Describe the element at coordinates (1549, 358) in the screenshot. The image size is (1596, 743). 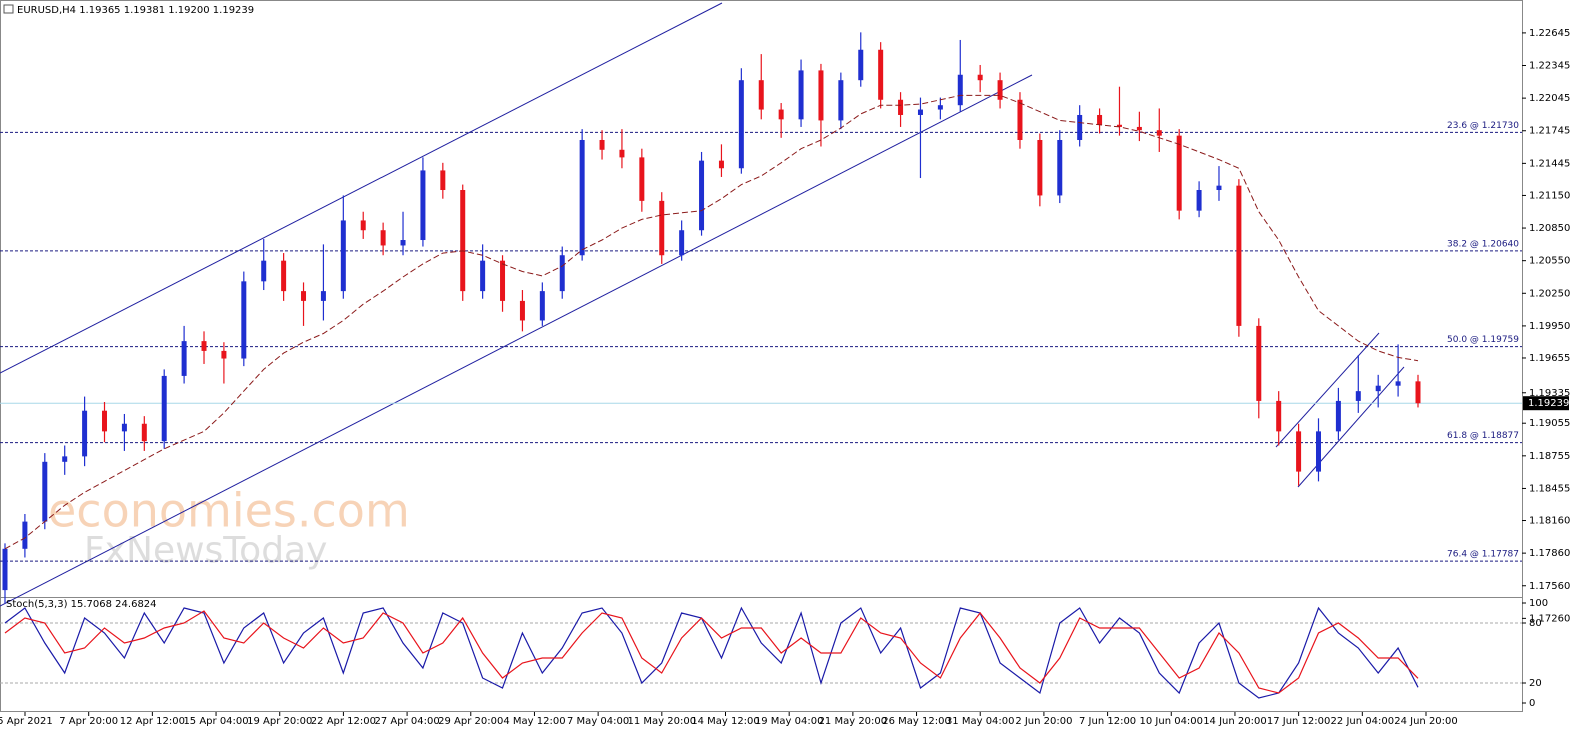
I see `y-tick-label: 1.19655` at that location.